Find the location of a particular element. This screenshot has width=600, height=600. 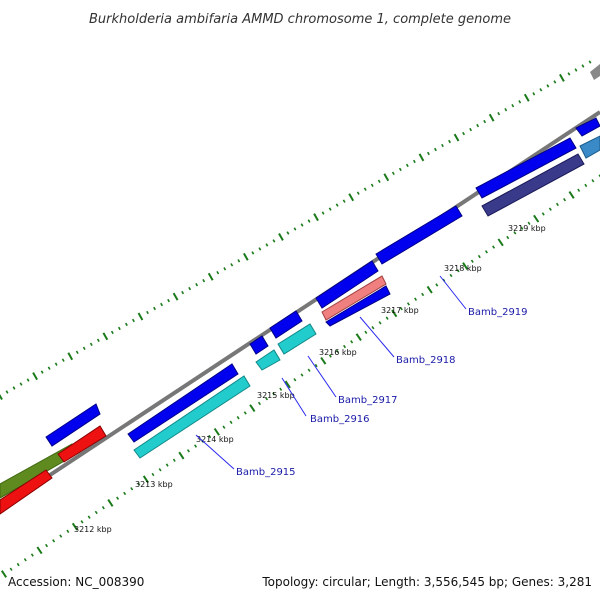

gene-label-bamb-2917: Bamb_2917 is located at coordinates (368, 400).